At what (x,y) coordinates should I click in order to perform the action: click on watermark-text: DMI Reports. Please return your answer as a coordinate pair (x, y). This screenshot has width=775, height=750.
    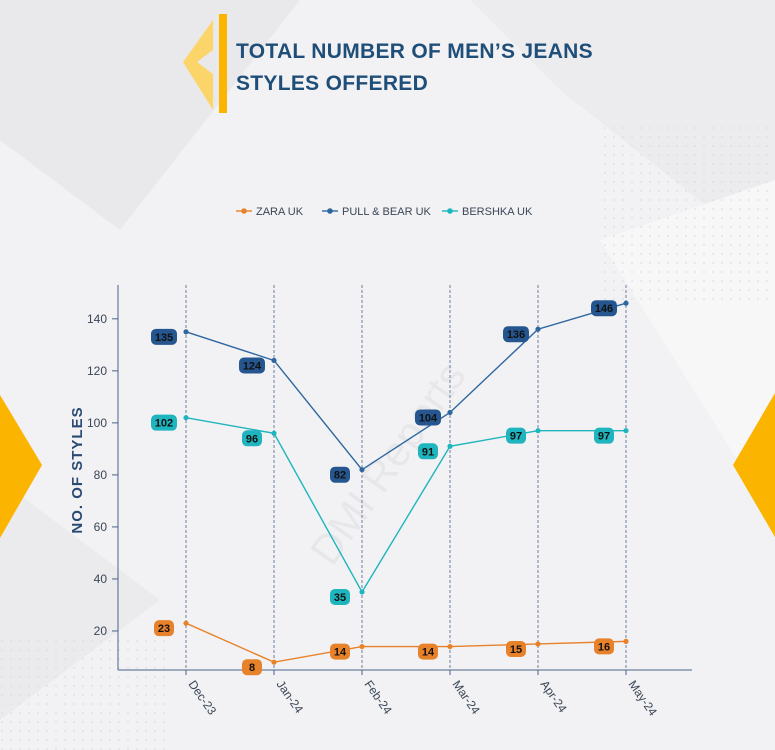
    Looking at the image, I should click on (388, 463).